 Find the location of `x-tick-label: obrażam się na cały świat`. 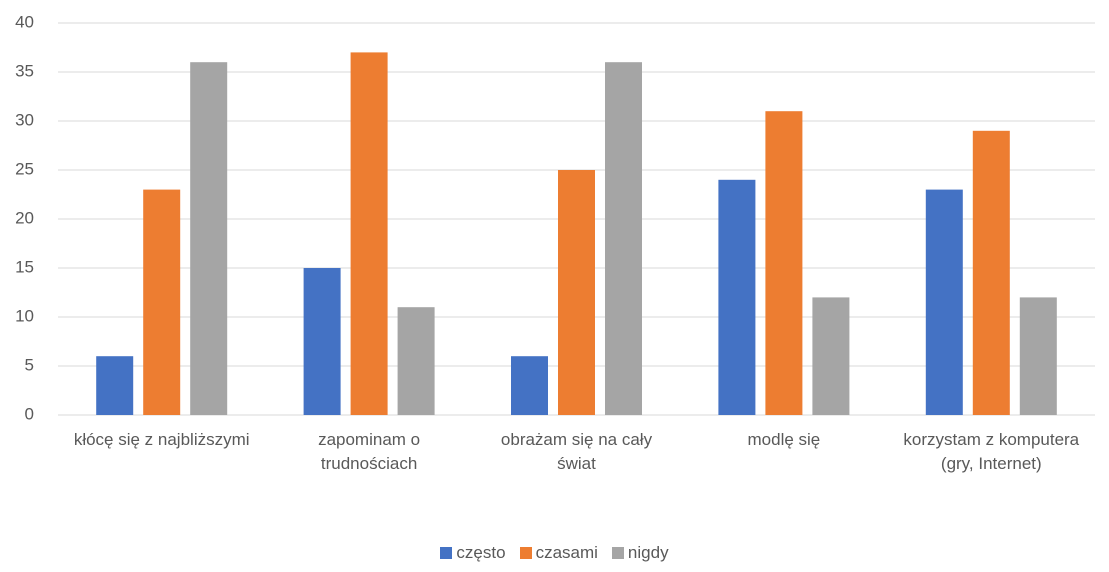

x-tick-label: obrażam się na cały świat is located at coordinates (576, 451).